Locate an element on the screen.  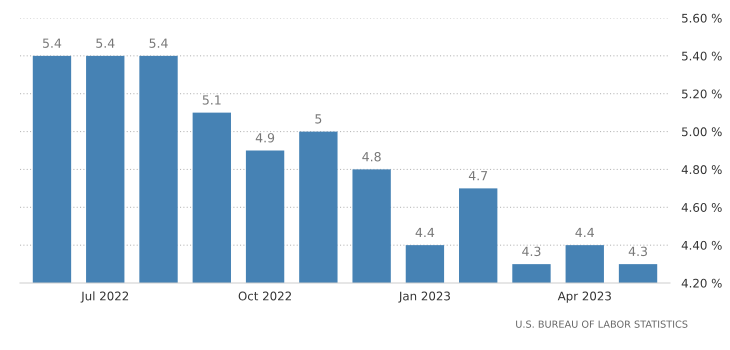
data-label: 4.7 is located at coordinates (478, 175).